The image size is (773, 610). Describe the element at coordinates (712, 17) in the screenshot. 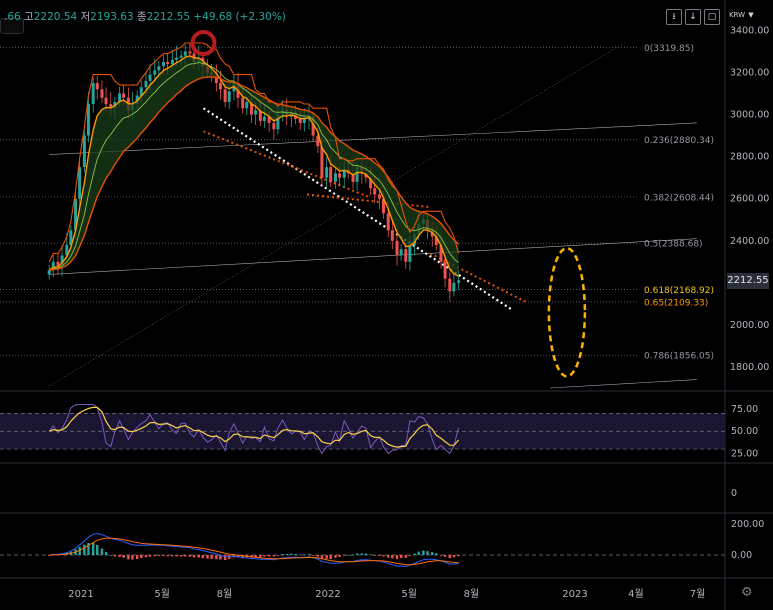

I see `fullscreen-icon: ▢` at that location.